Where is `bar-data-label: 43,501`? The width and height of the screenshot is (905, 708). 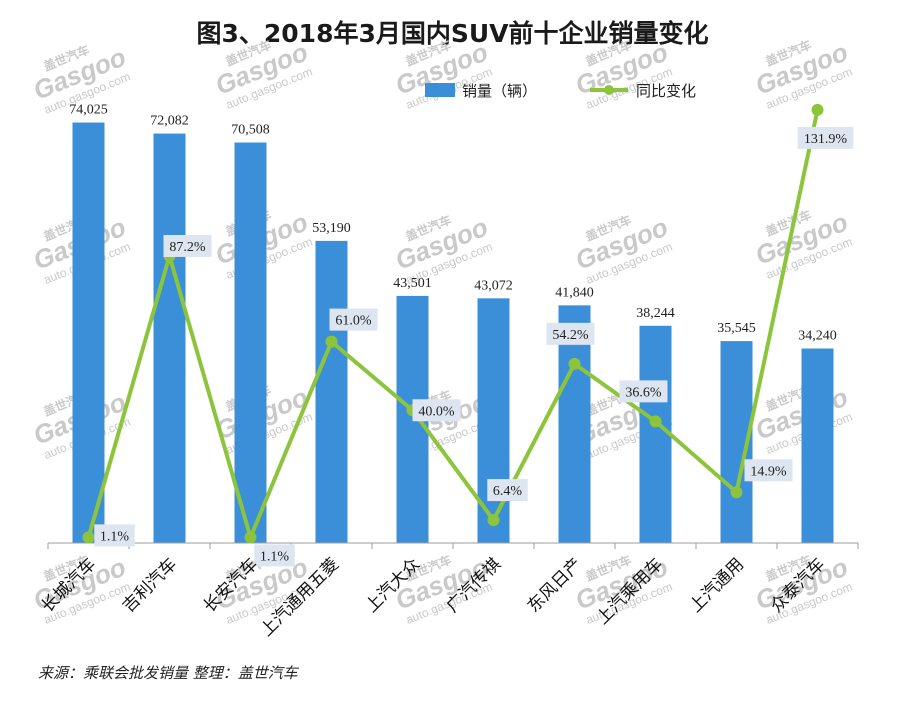
bar-data-label: 43,501 is located at coordinates (412, 283).